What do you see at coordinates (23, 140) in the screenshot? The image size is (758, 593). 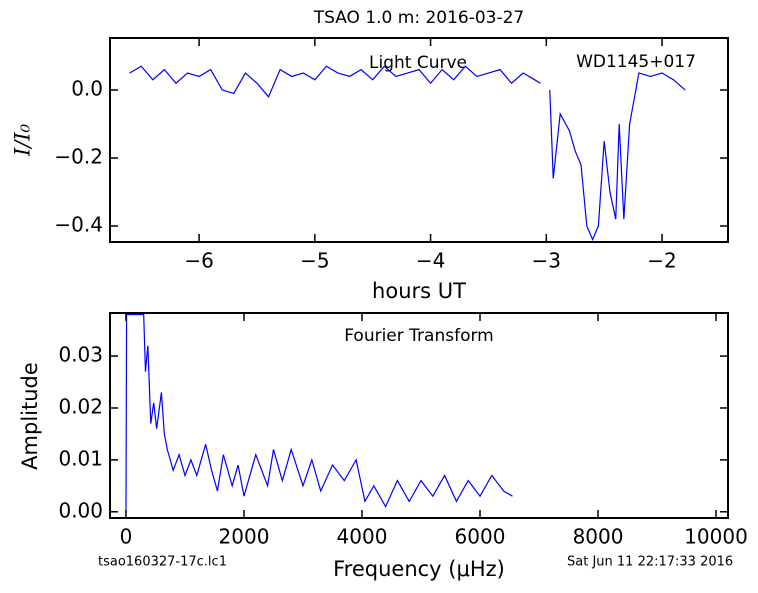 I see `y-axis-label: I/I₀` at bounding box center [23, 140].